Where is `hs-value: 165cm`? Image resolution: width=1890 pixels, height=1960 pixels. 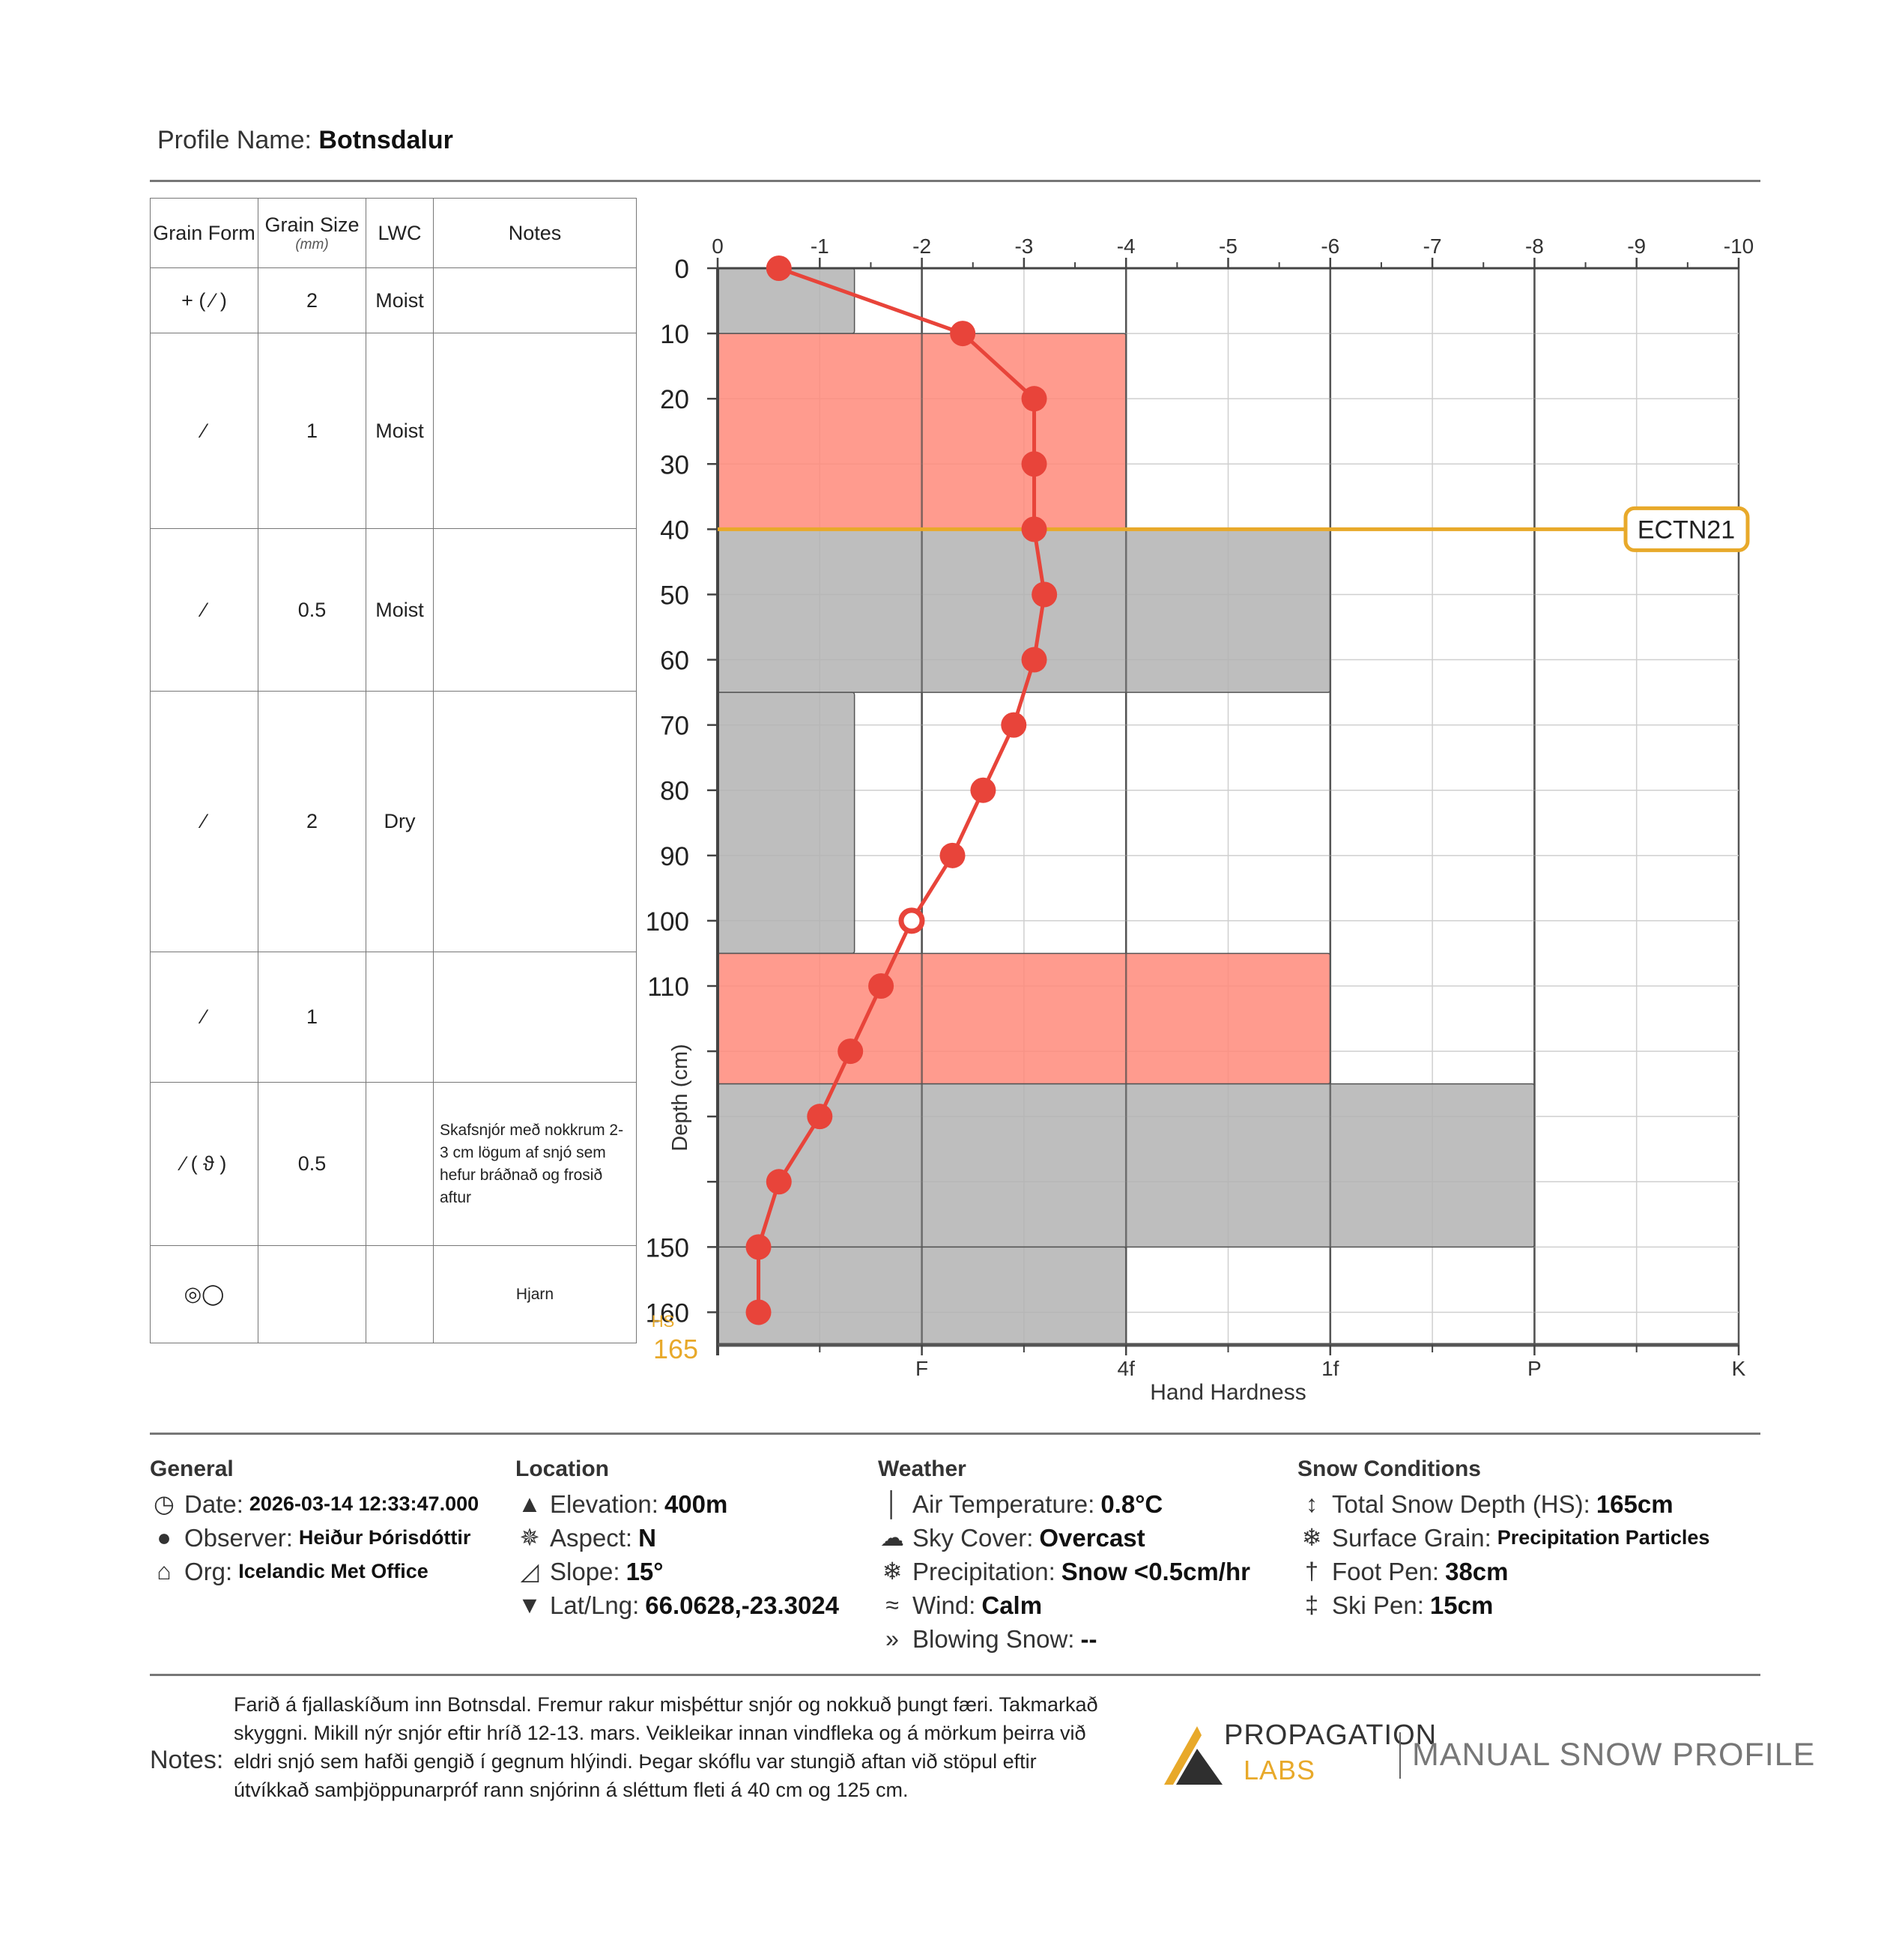 hs-value: 165cm is located at coordinates (1635, 1504).